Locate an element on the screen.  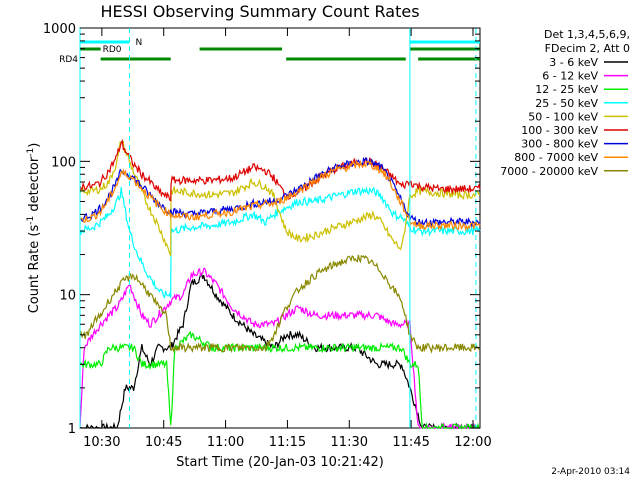
legend-entry-label: 100 - 300 keV is located at coordinates (559, 130).